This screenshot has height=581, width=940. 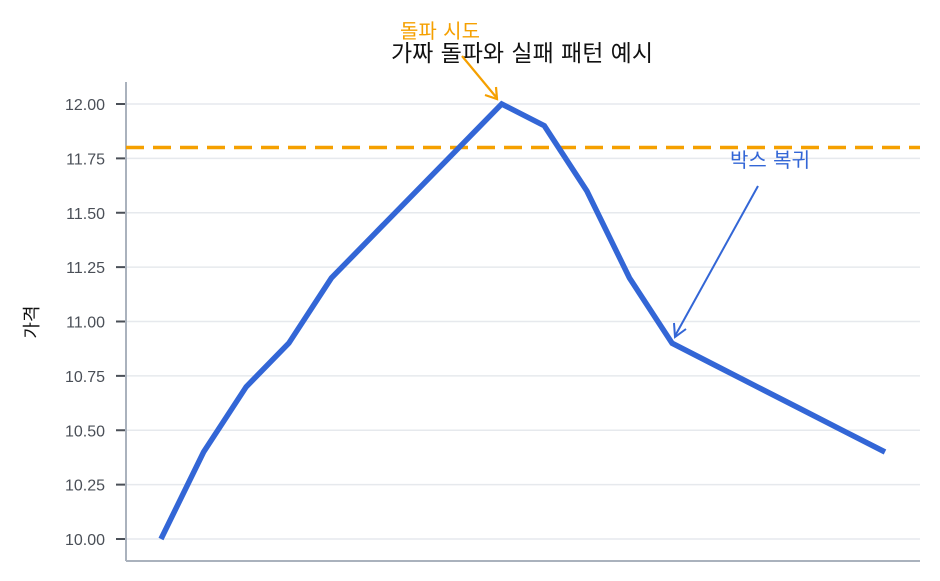 I want to click on y-tick-label: 11.25, so click(x=85, y=268).